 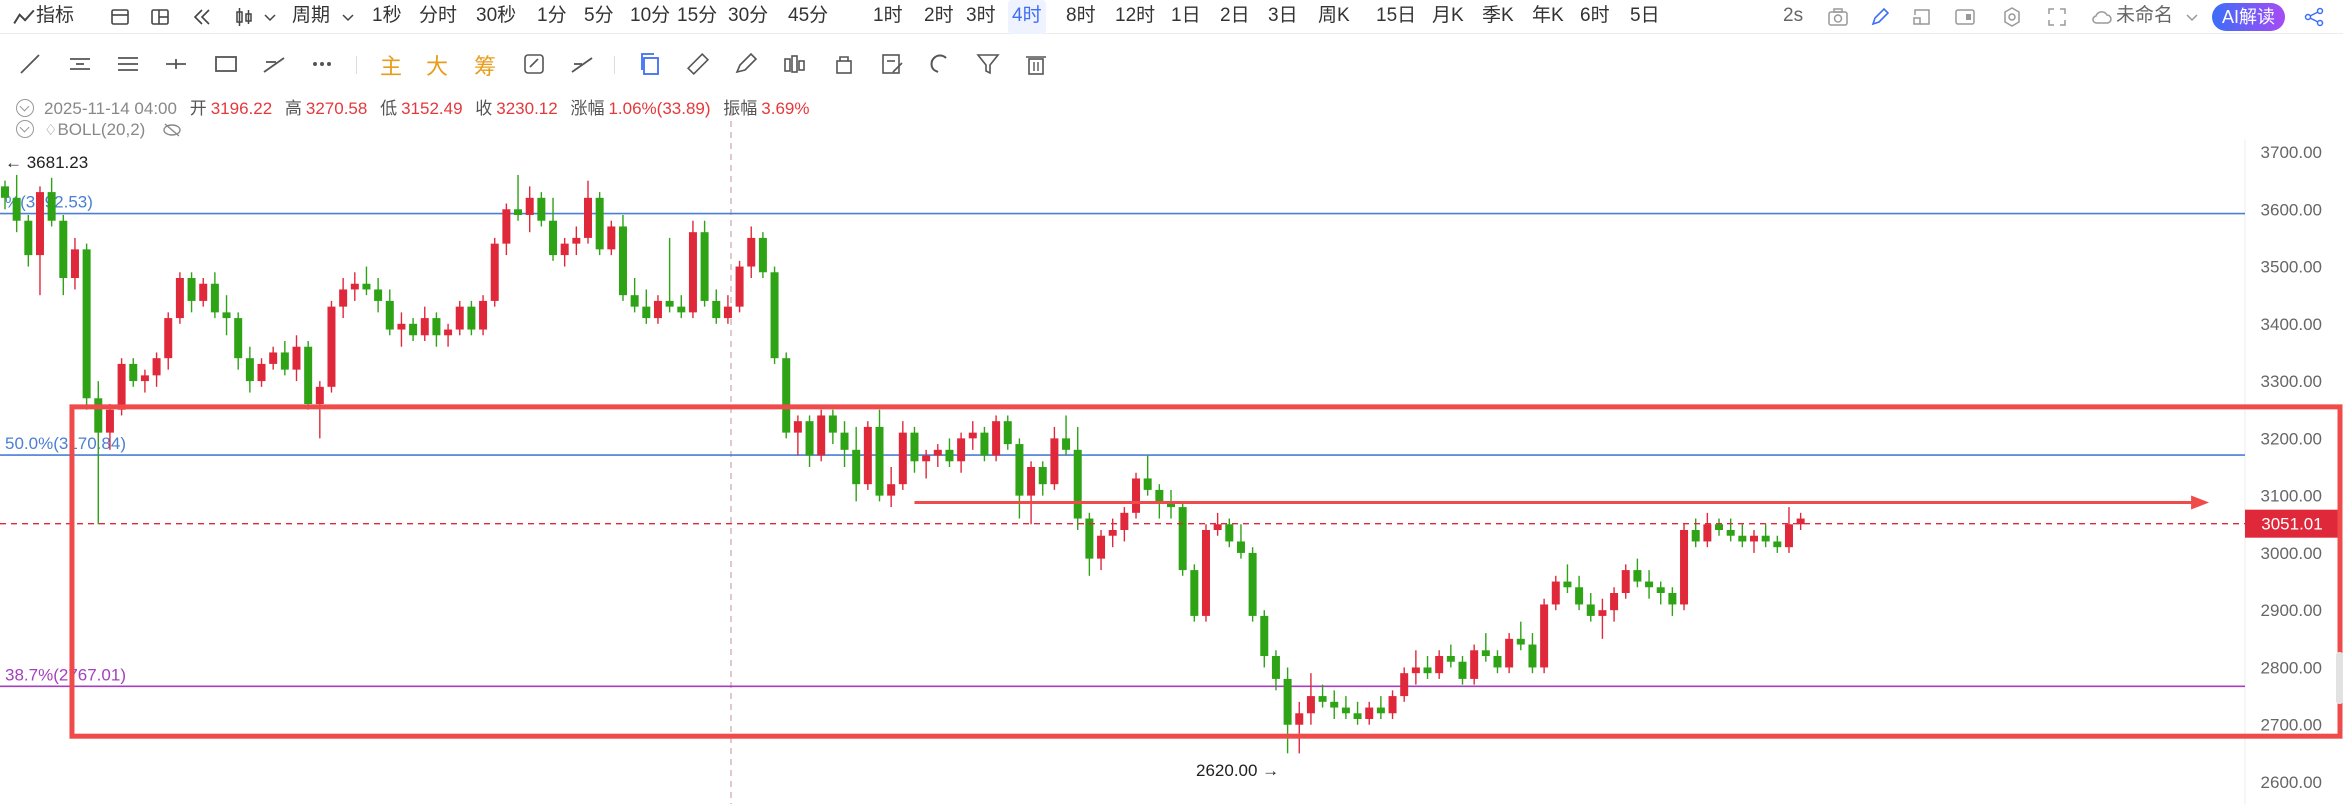 What do you see at coordinates (1235, 15) in the screenshot?
I see `interval-16: 2日` at bounding box center [1235, 15].